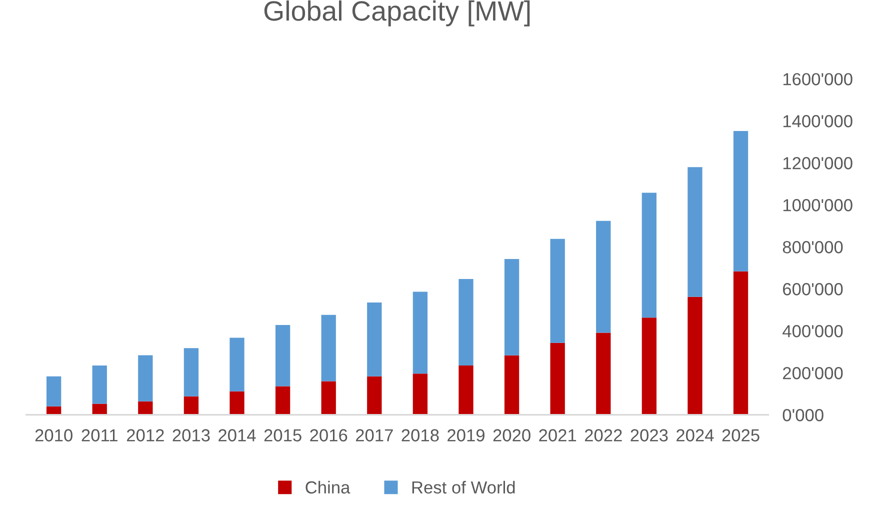 The width and height of the screenshot is (878, 509). What do you see at coordinates (557, 435) in the screenshot?
I see `x-tick-label: 2021` at bounding box center [557, 435].